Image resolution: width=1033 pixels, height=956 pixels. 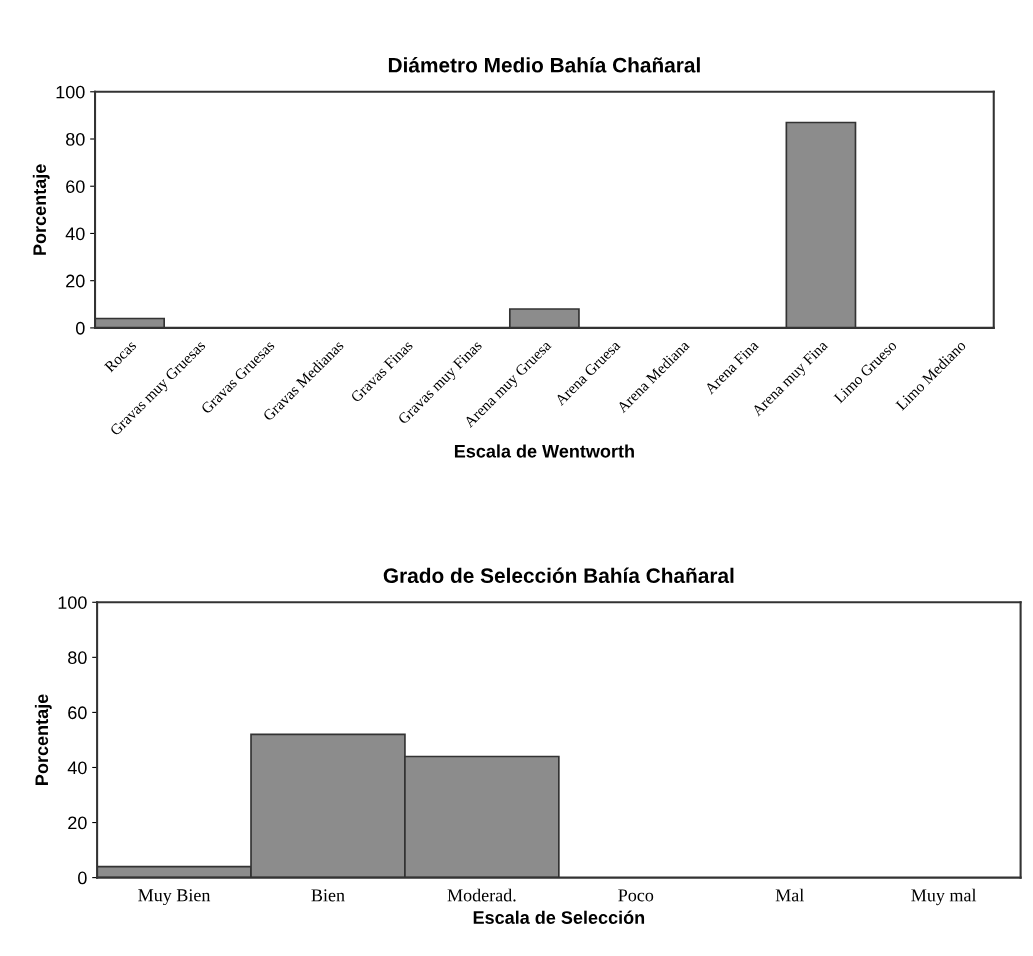 What do you see at coordinates (174, 897) in the screenshot?
I see `x-tick-label: Muy Bien` at bounding box center [174, 897].